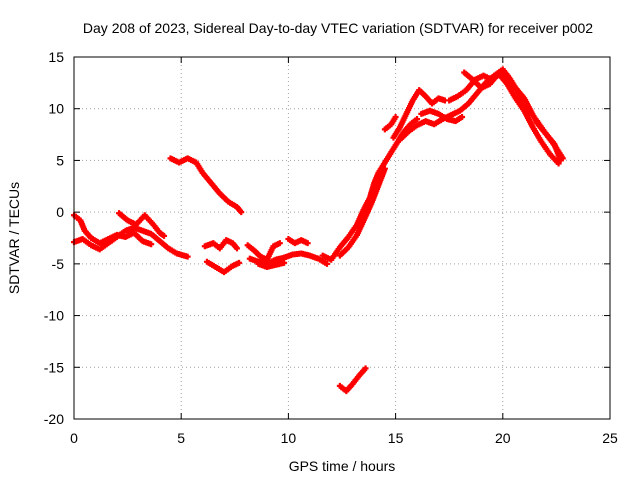 This screenshot has width=640, height=480. I want to click on x-tick-label: 25, so click(610, 438).